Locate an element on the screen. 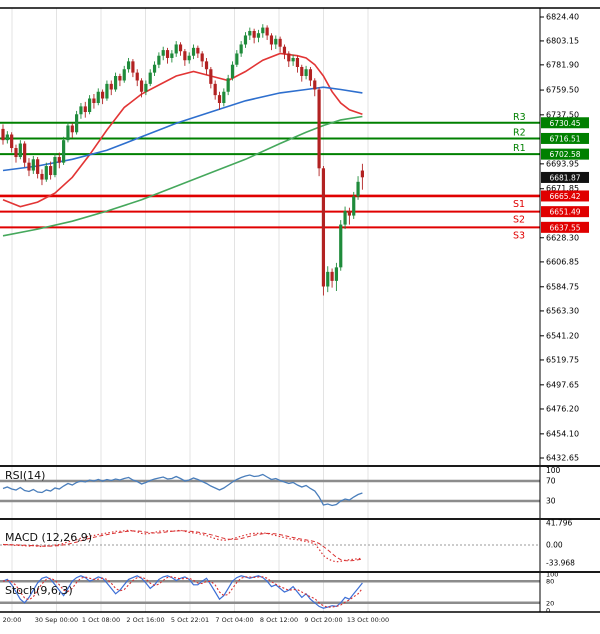  last-price-badge is located at coordinates (565, 177).